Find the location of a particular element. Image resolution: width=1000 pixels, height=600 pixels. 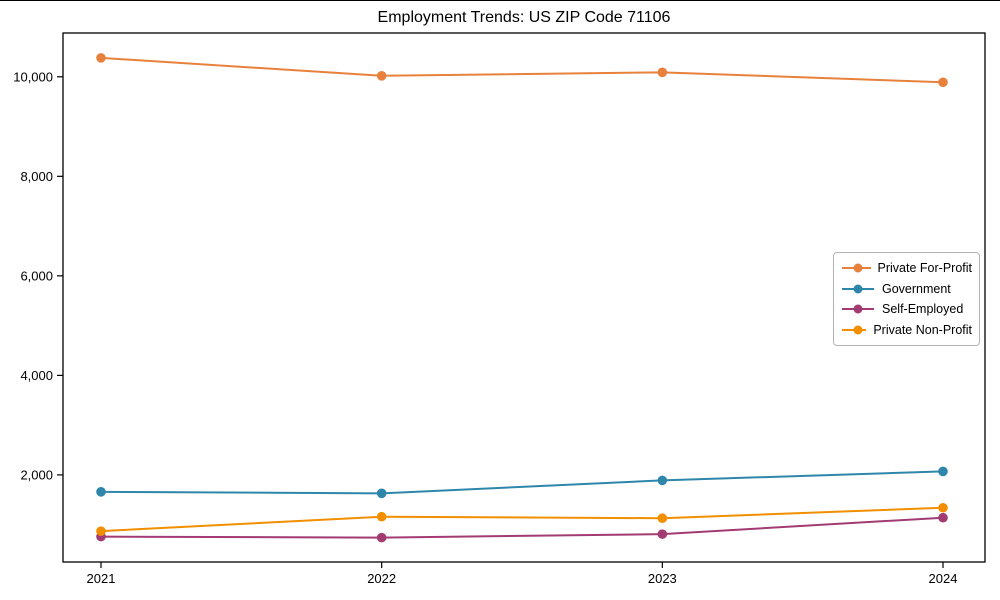

x-tick-label: 2023 is located at coordinates (662, 578).